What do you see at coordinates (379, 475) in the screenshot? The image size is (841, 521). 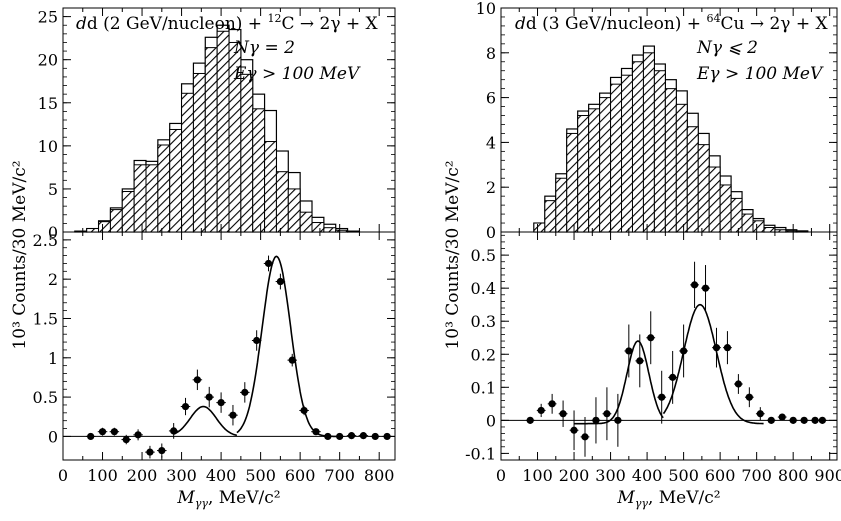 I see `left-bottom-xtick-label: 800` at bounding box center [379, 475].